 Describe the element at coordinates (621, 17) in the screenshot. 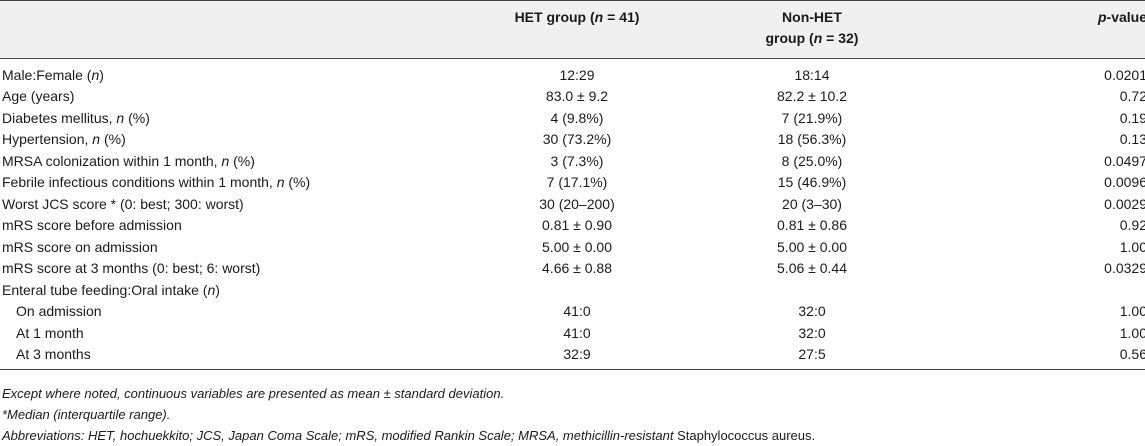

I see `header-het-post: = 41)` at that location.